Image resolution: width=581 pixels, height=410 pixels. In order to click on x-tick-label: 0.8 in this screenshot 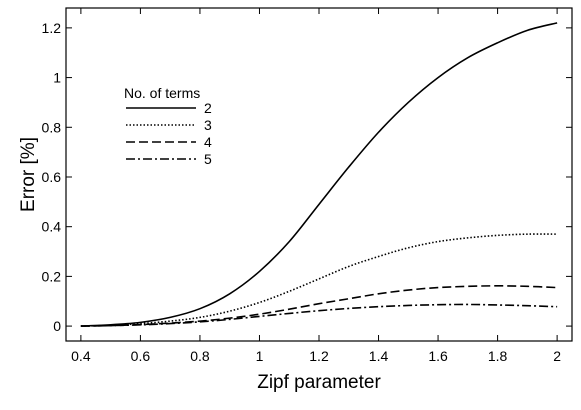, I will do `click(200, 356)`.